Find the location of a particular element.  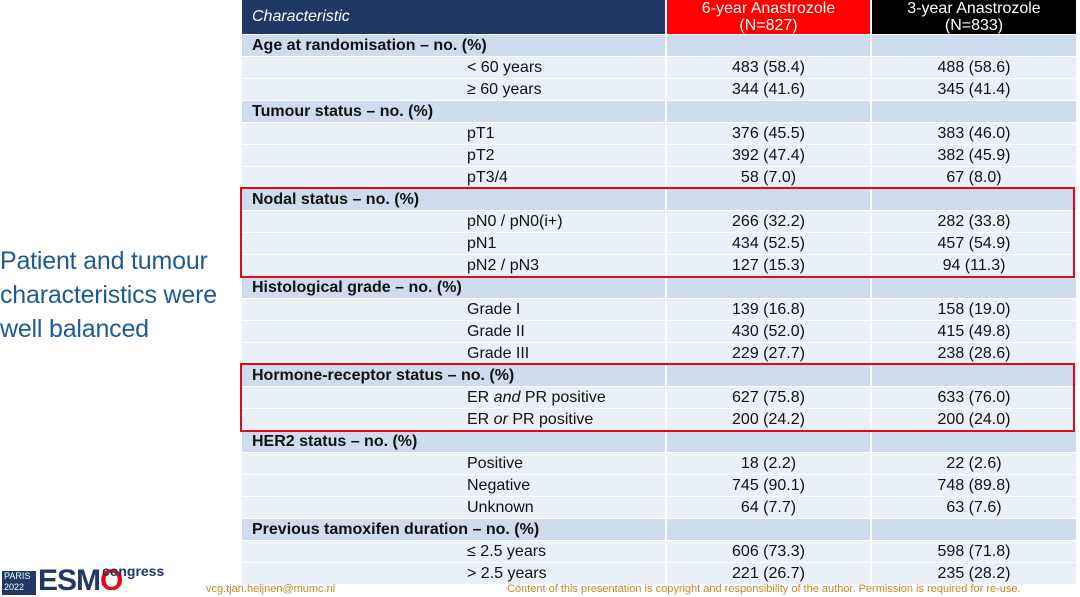

header-3-year-n: (N=833) is located at coordinates (974, 25).